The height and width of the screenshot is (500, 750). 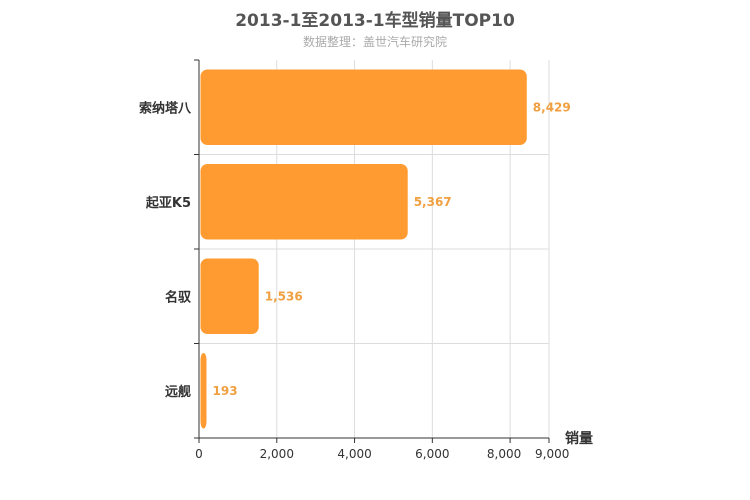 I want to click on data-label: 5,367, so click(x=433, y=202).